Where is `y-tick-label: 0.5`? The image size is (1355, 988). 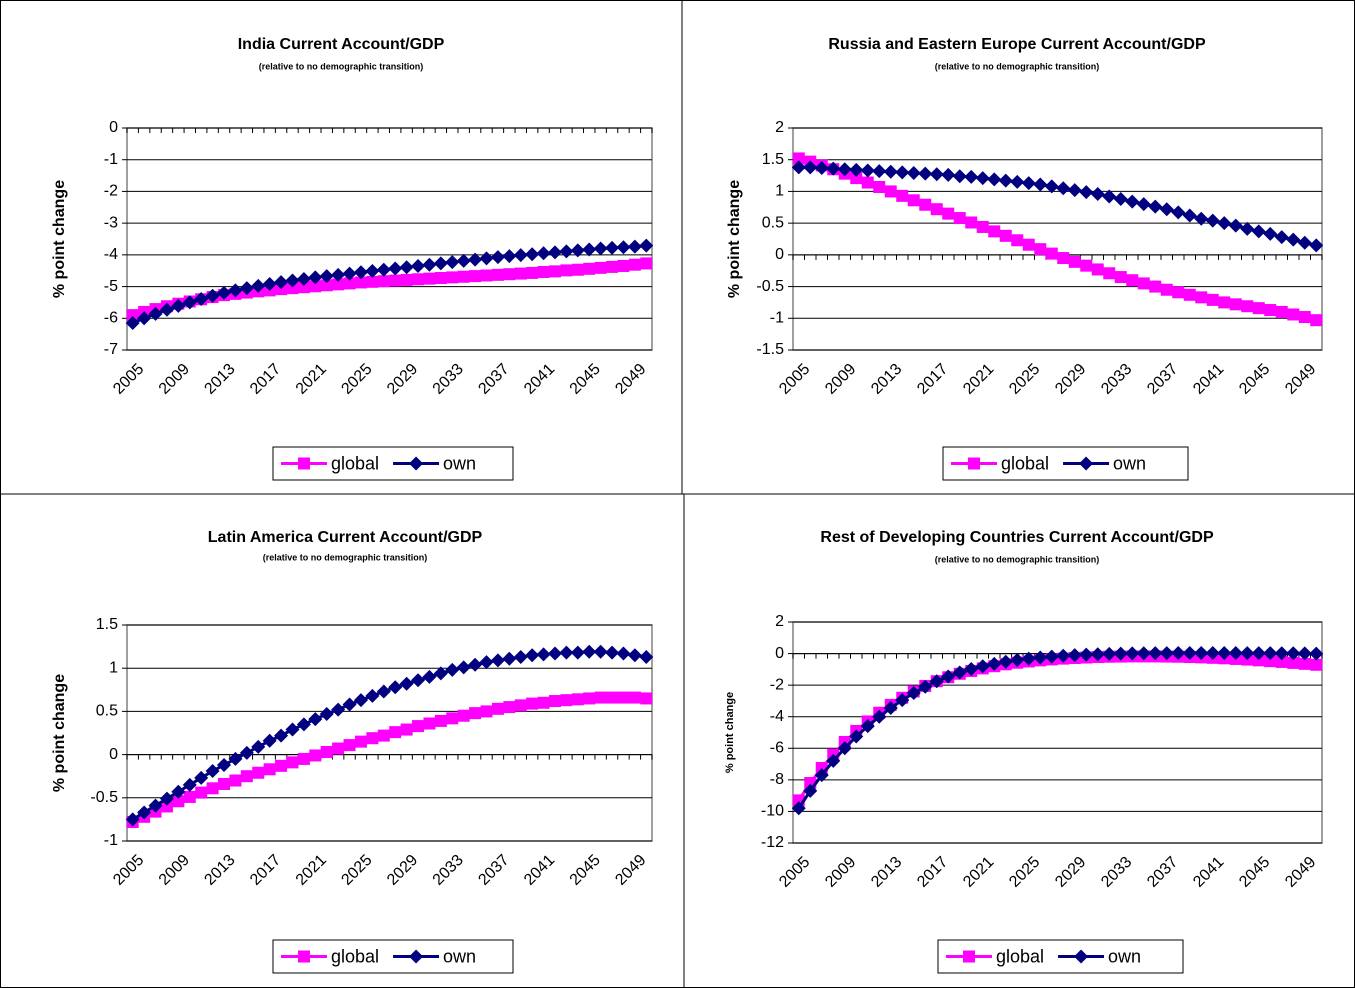
y-tick-label: 0.5 is located at coordinates (107, 711).